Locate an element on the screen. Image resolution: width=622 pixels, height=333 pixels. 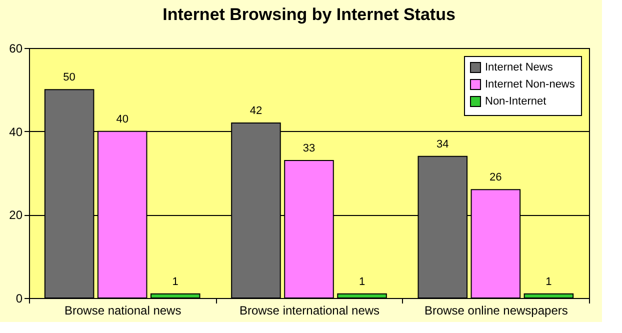
x-tick-label: Browse international news is located at coordinates (309, 311).